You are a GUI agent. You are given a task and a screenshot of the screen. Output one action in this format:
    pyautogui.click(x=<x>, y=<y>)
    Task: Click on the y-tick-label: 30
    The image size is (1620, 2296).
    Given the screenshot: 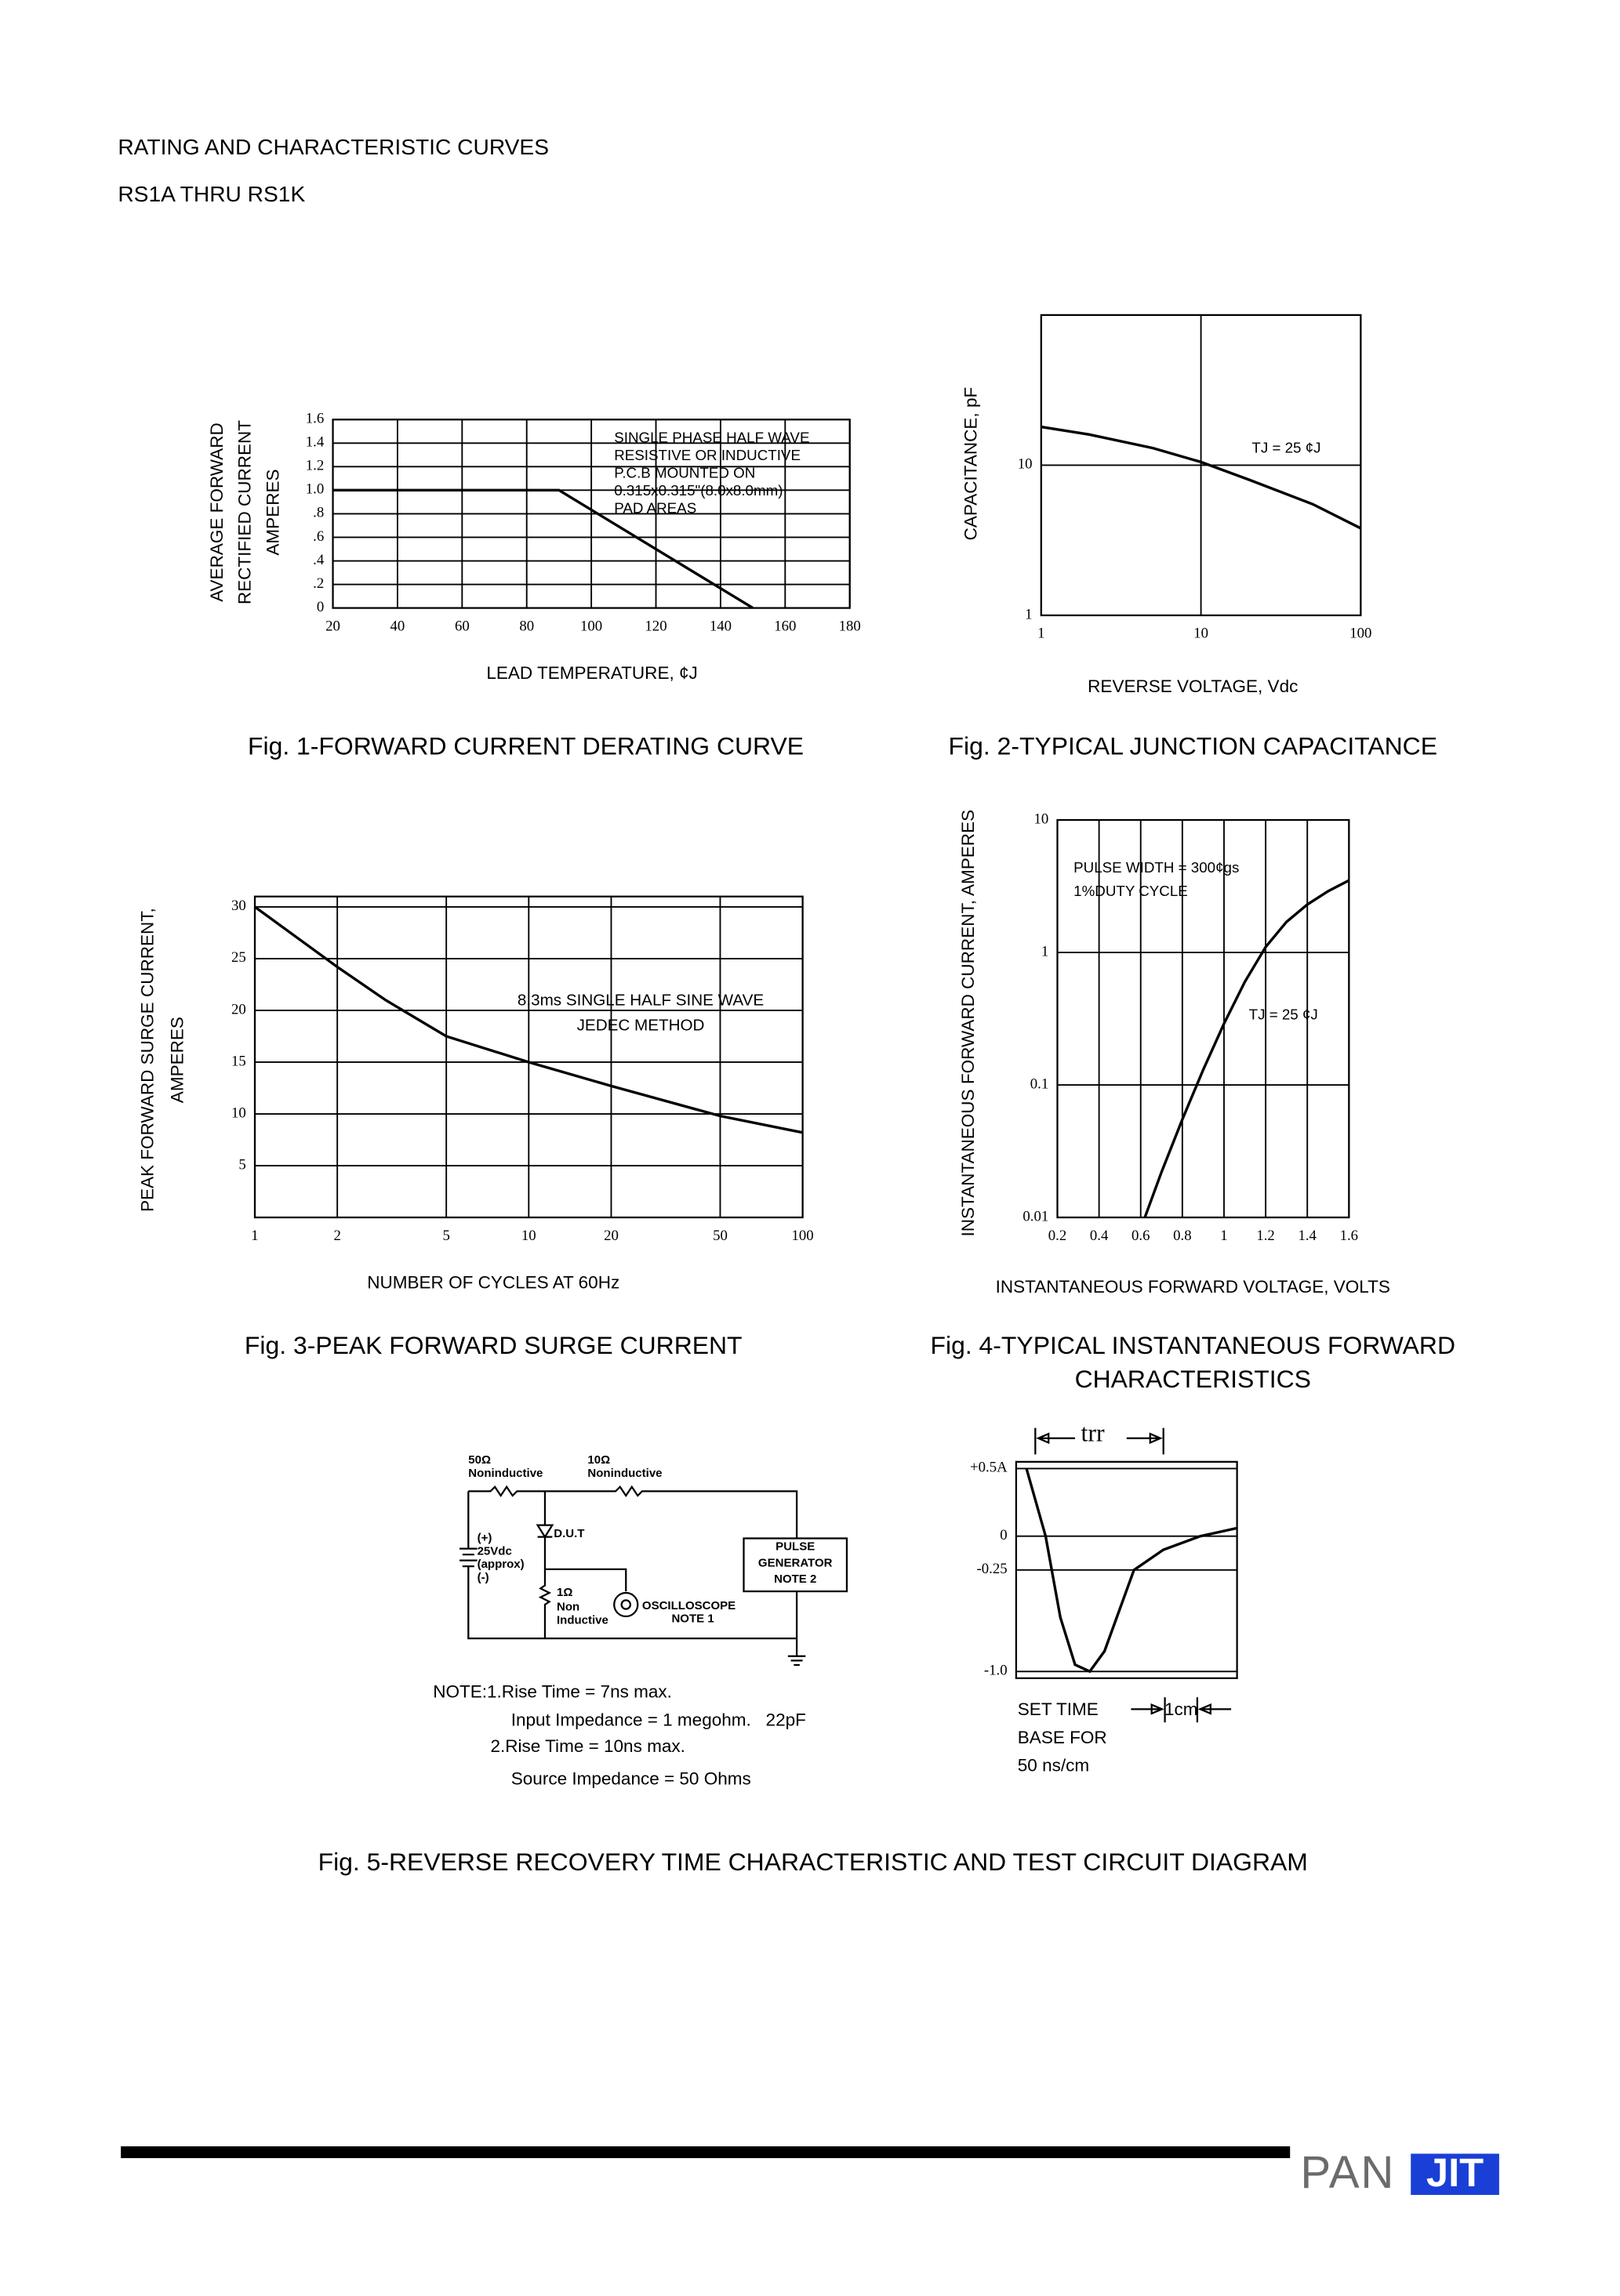 What is the action you would take?
    pyautogui.click(x=238, y=906)
    